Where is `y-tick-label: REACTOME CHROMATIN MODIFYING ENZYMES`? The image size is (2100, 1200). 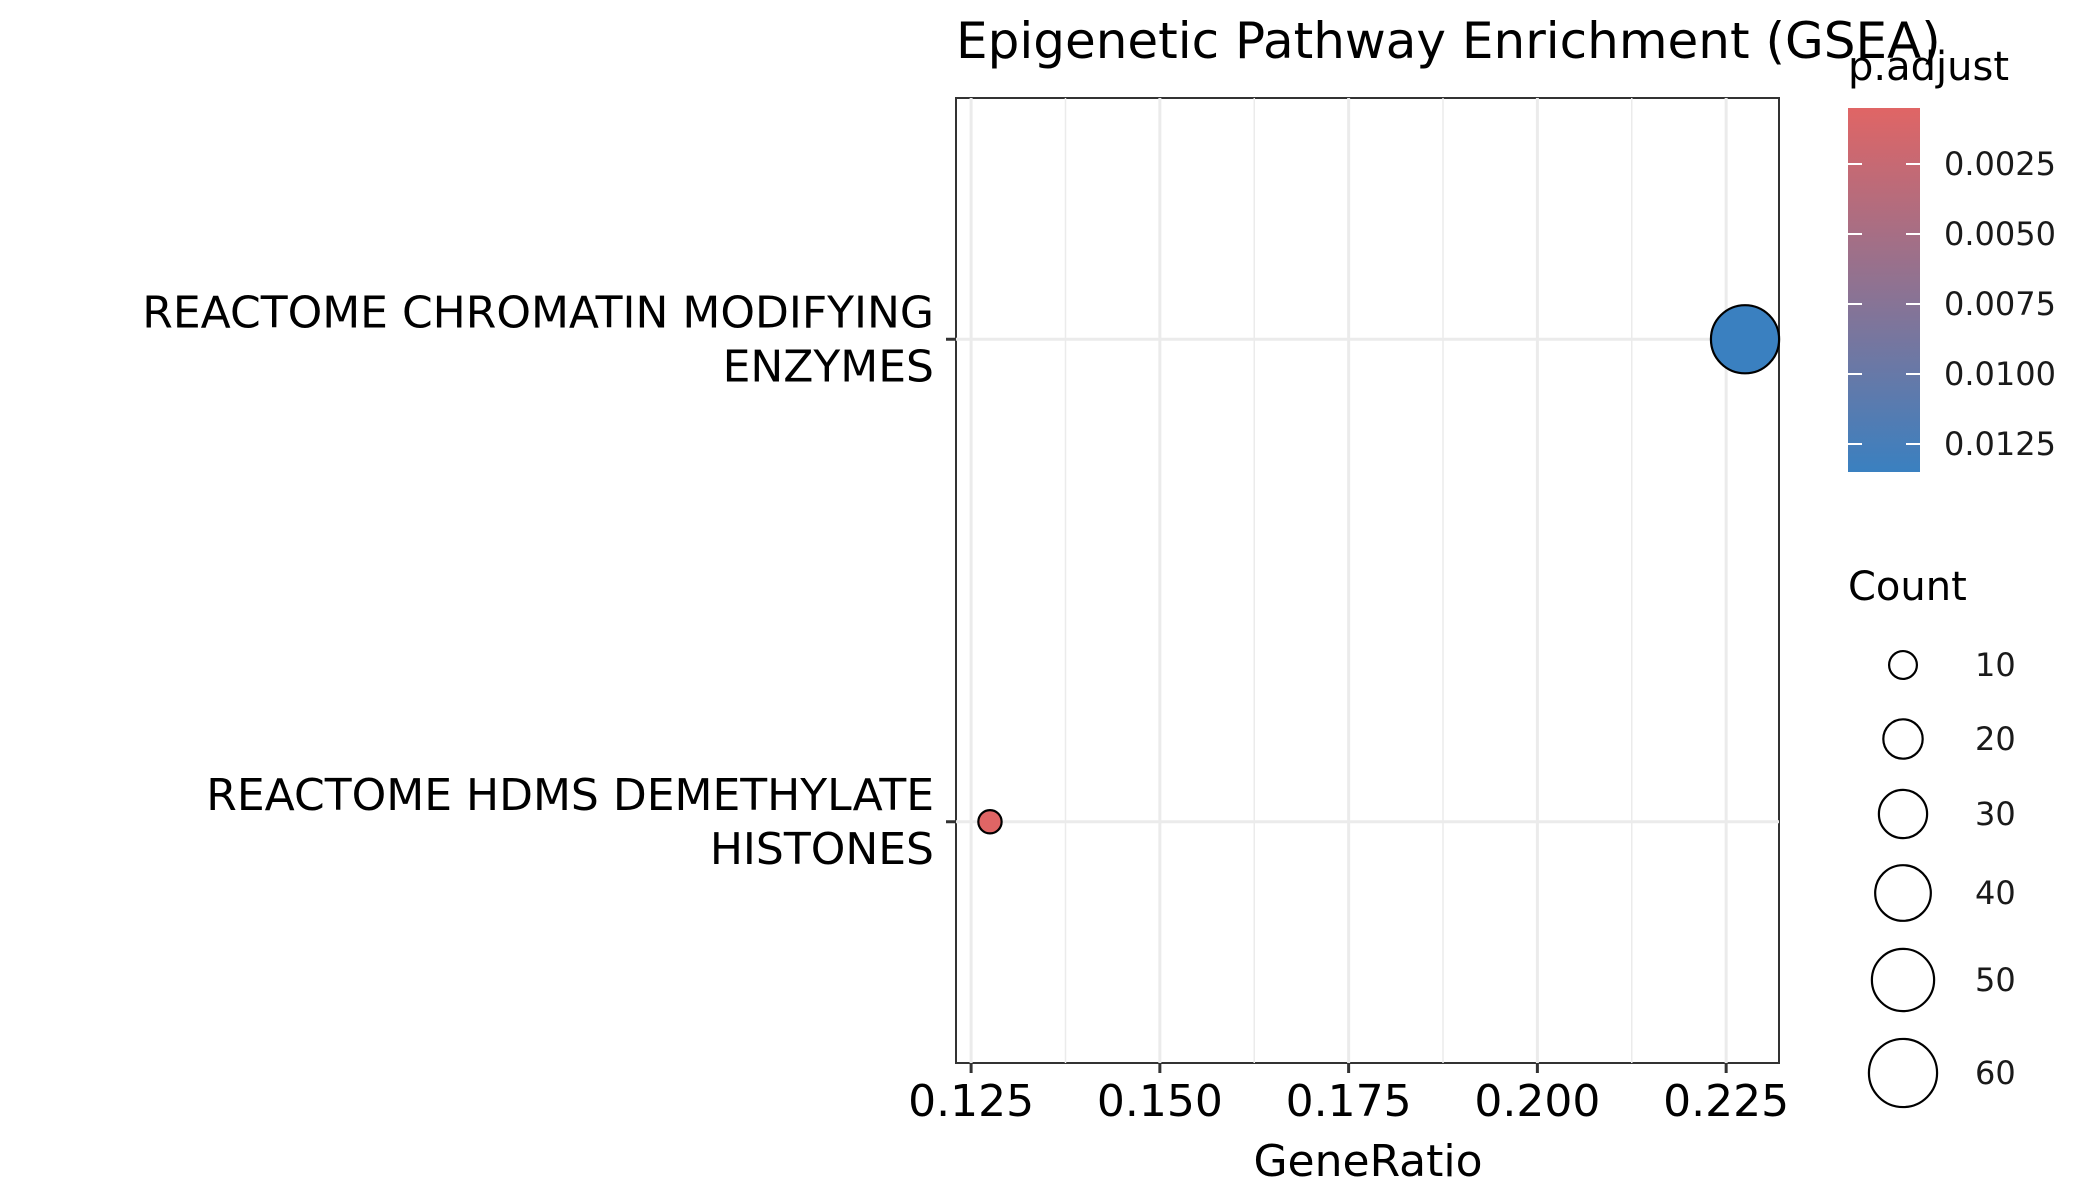 y-tick-label: REACTOME CHROMATIN MODIFYING ENZYMES is located at coordinates (538, 339).